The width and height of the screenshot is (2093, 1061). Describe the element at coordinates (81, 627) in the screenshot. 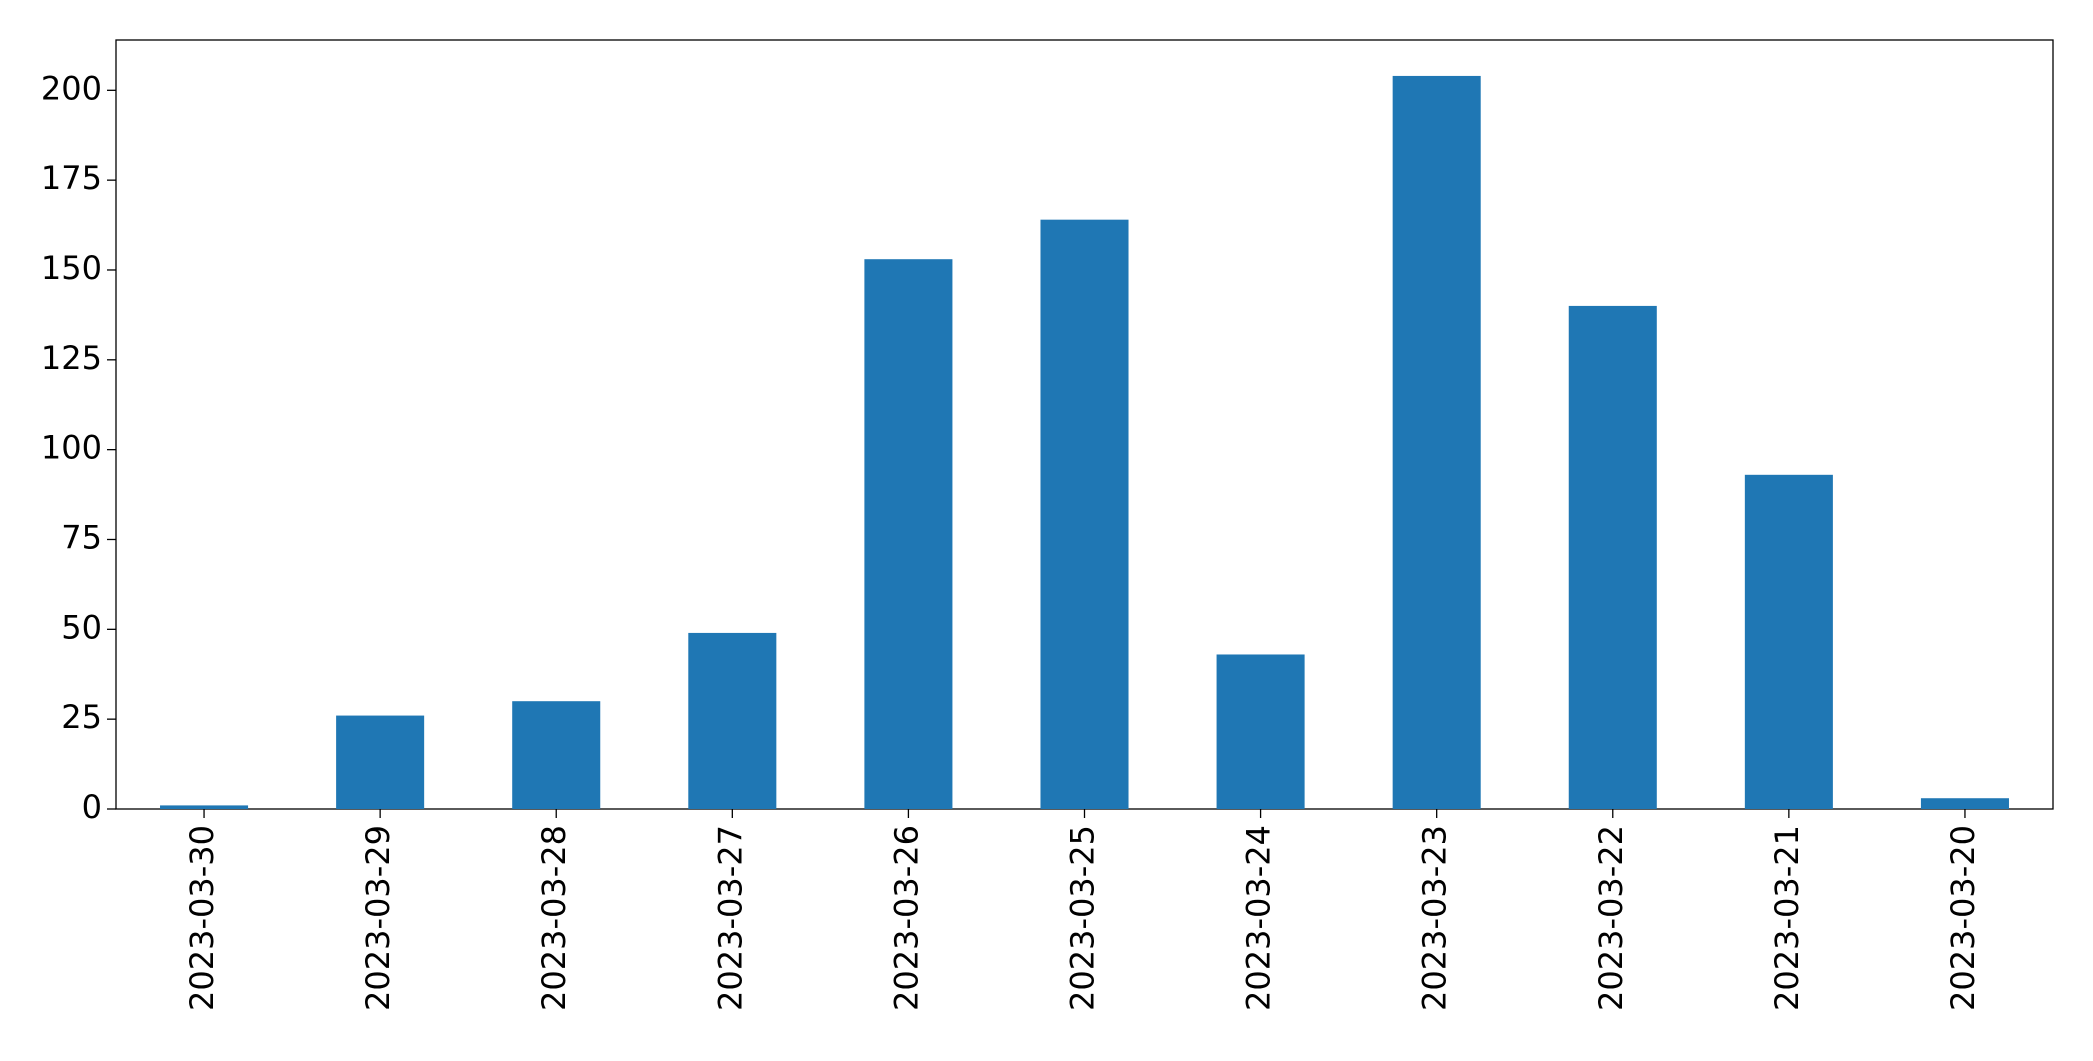

I see `y-tick-label: 50` at that location.